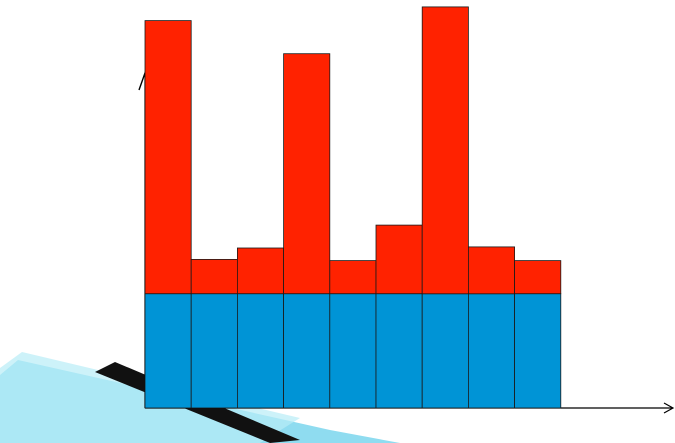 This screenshot has width=675, height=443. I want to click on bar-6-segment-bottom, so click(399, 351).